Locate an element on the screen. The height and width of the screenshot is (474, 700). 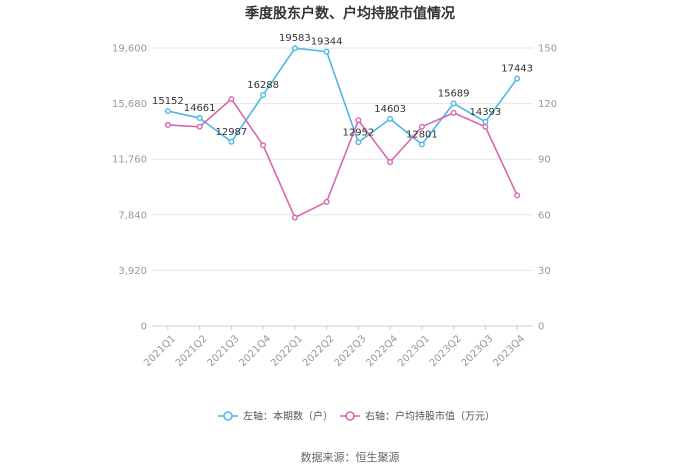
right-axis: 0 30 60 90 120 150 is located at coordinates (547, 188).